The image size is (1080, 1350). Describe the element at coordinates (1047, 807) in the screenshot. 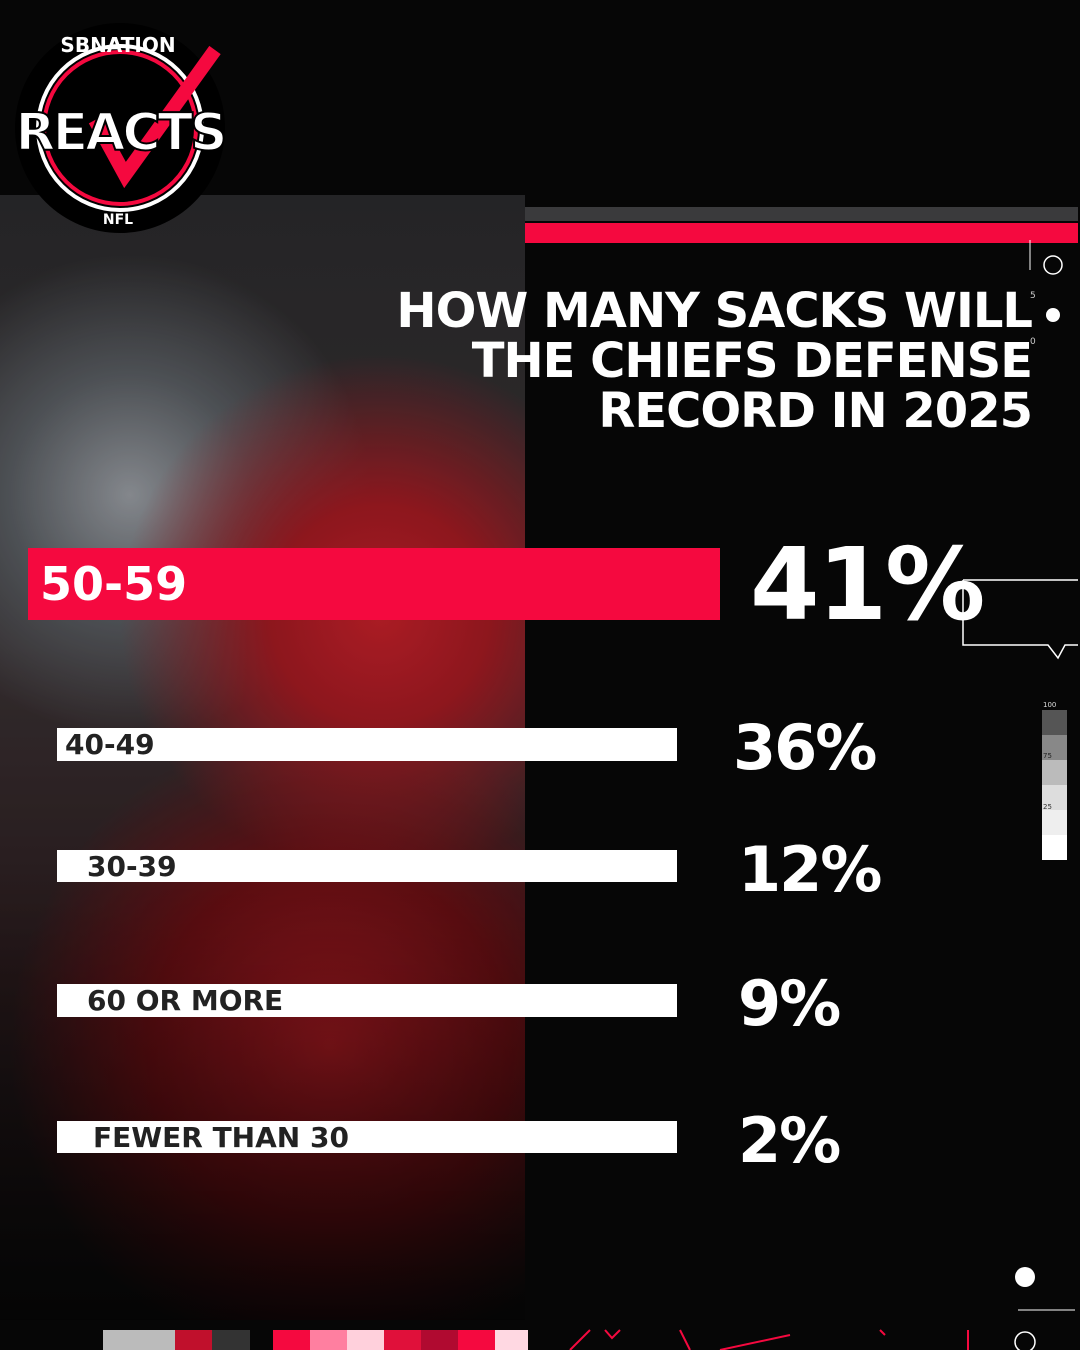

I see `scale-label: 25` at that location.